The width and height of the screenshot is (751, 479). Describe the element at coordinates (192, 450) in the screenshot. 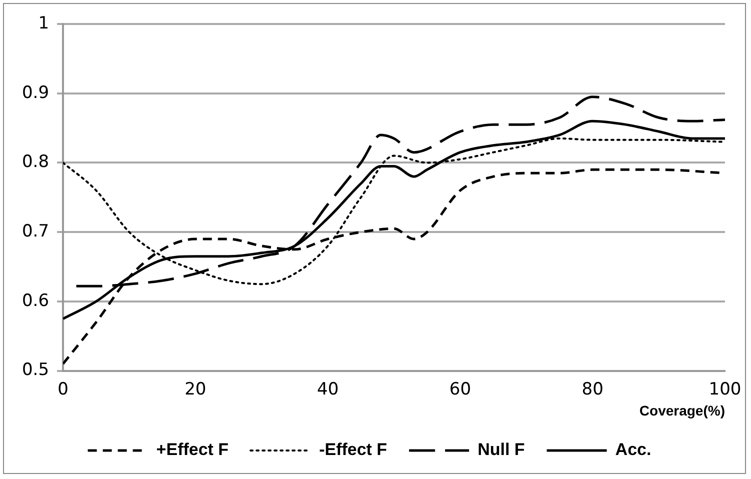

I see `legend-label: +Effect F` at that location.